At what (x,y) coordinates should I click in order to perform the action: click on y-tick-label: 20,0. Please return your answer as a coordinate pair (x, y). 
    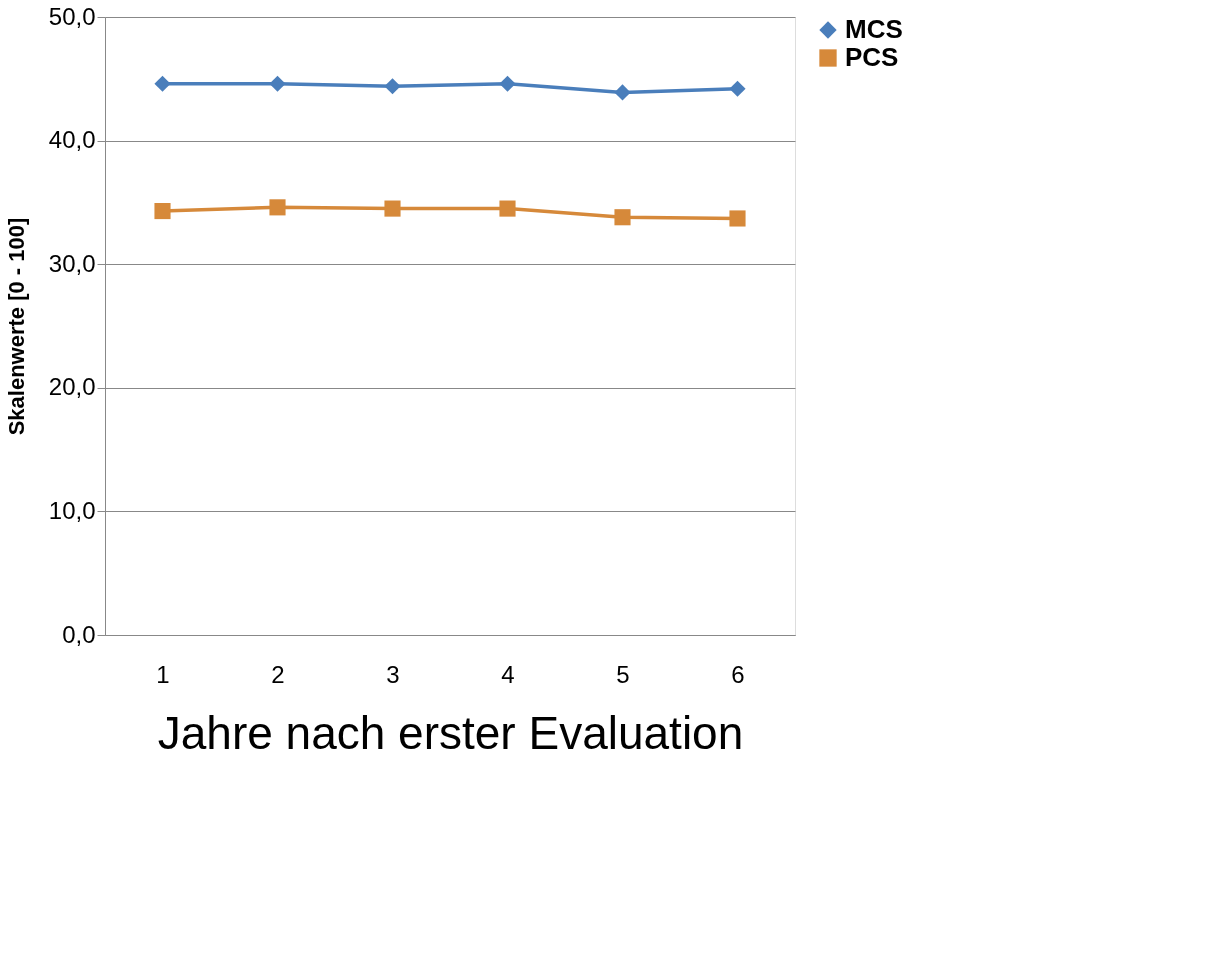
    Looking at the image, I should click on (72, 387).